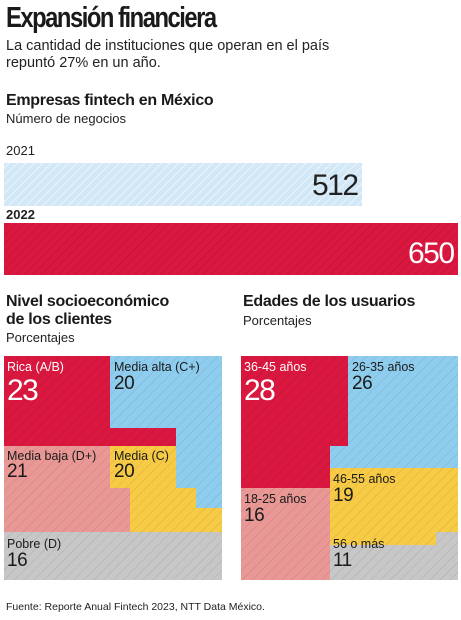  Describe the element at coordinates (275, 499) in the screenshot. I see `ages-label-18-25: 18-25 años` at that location.